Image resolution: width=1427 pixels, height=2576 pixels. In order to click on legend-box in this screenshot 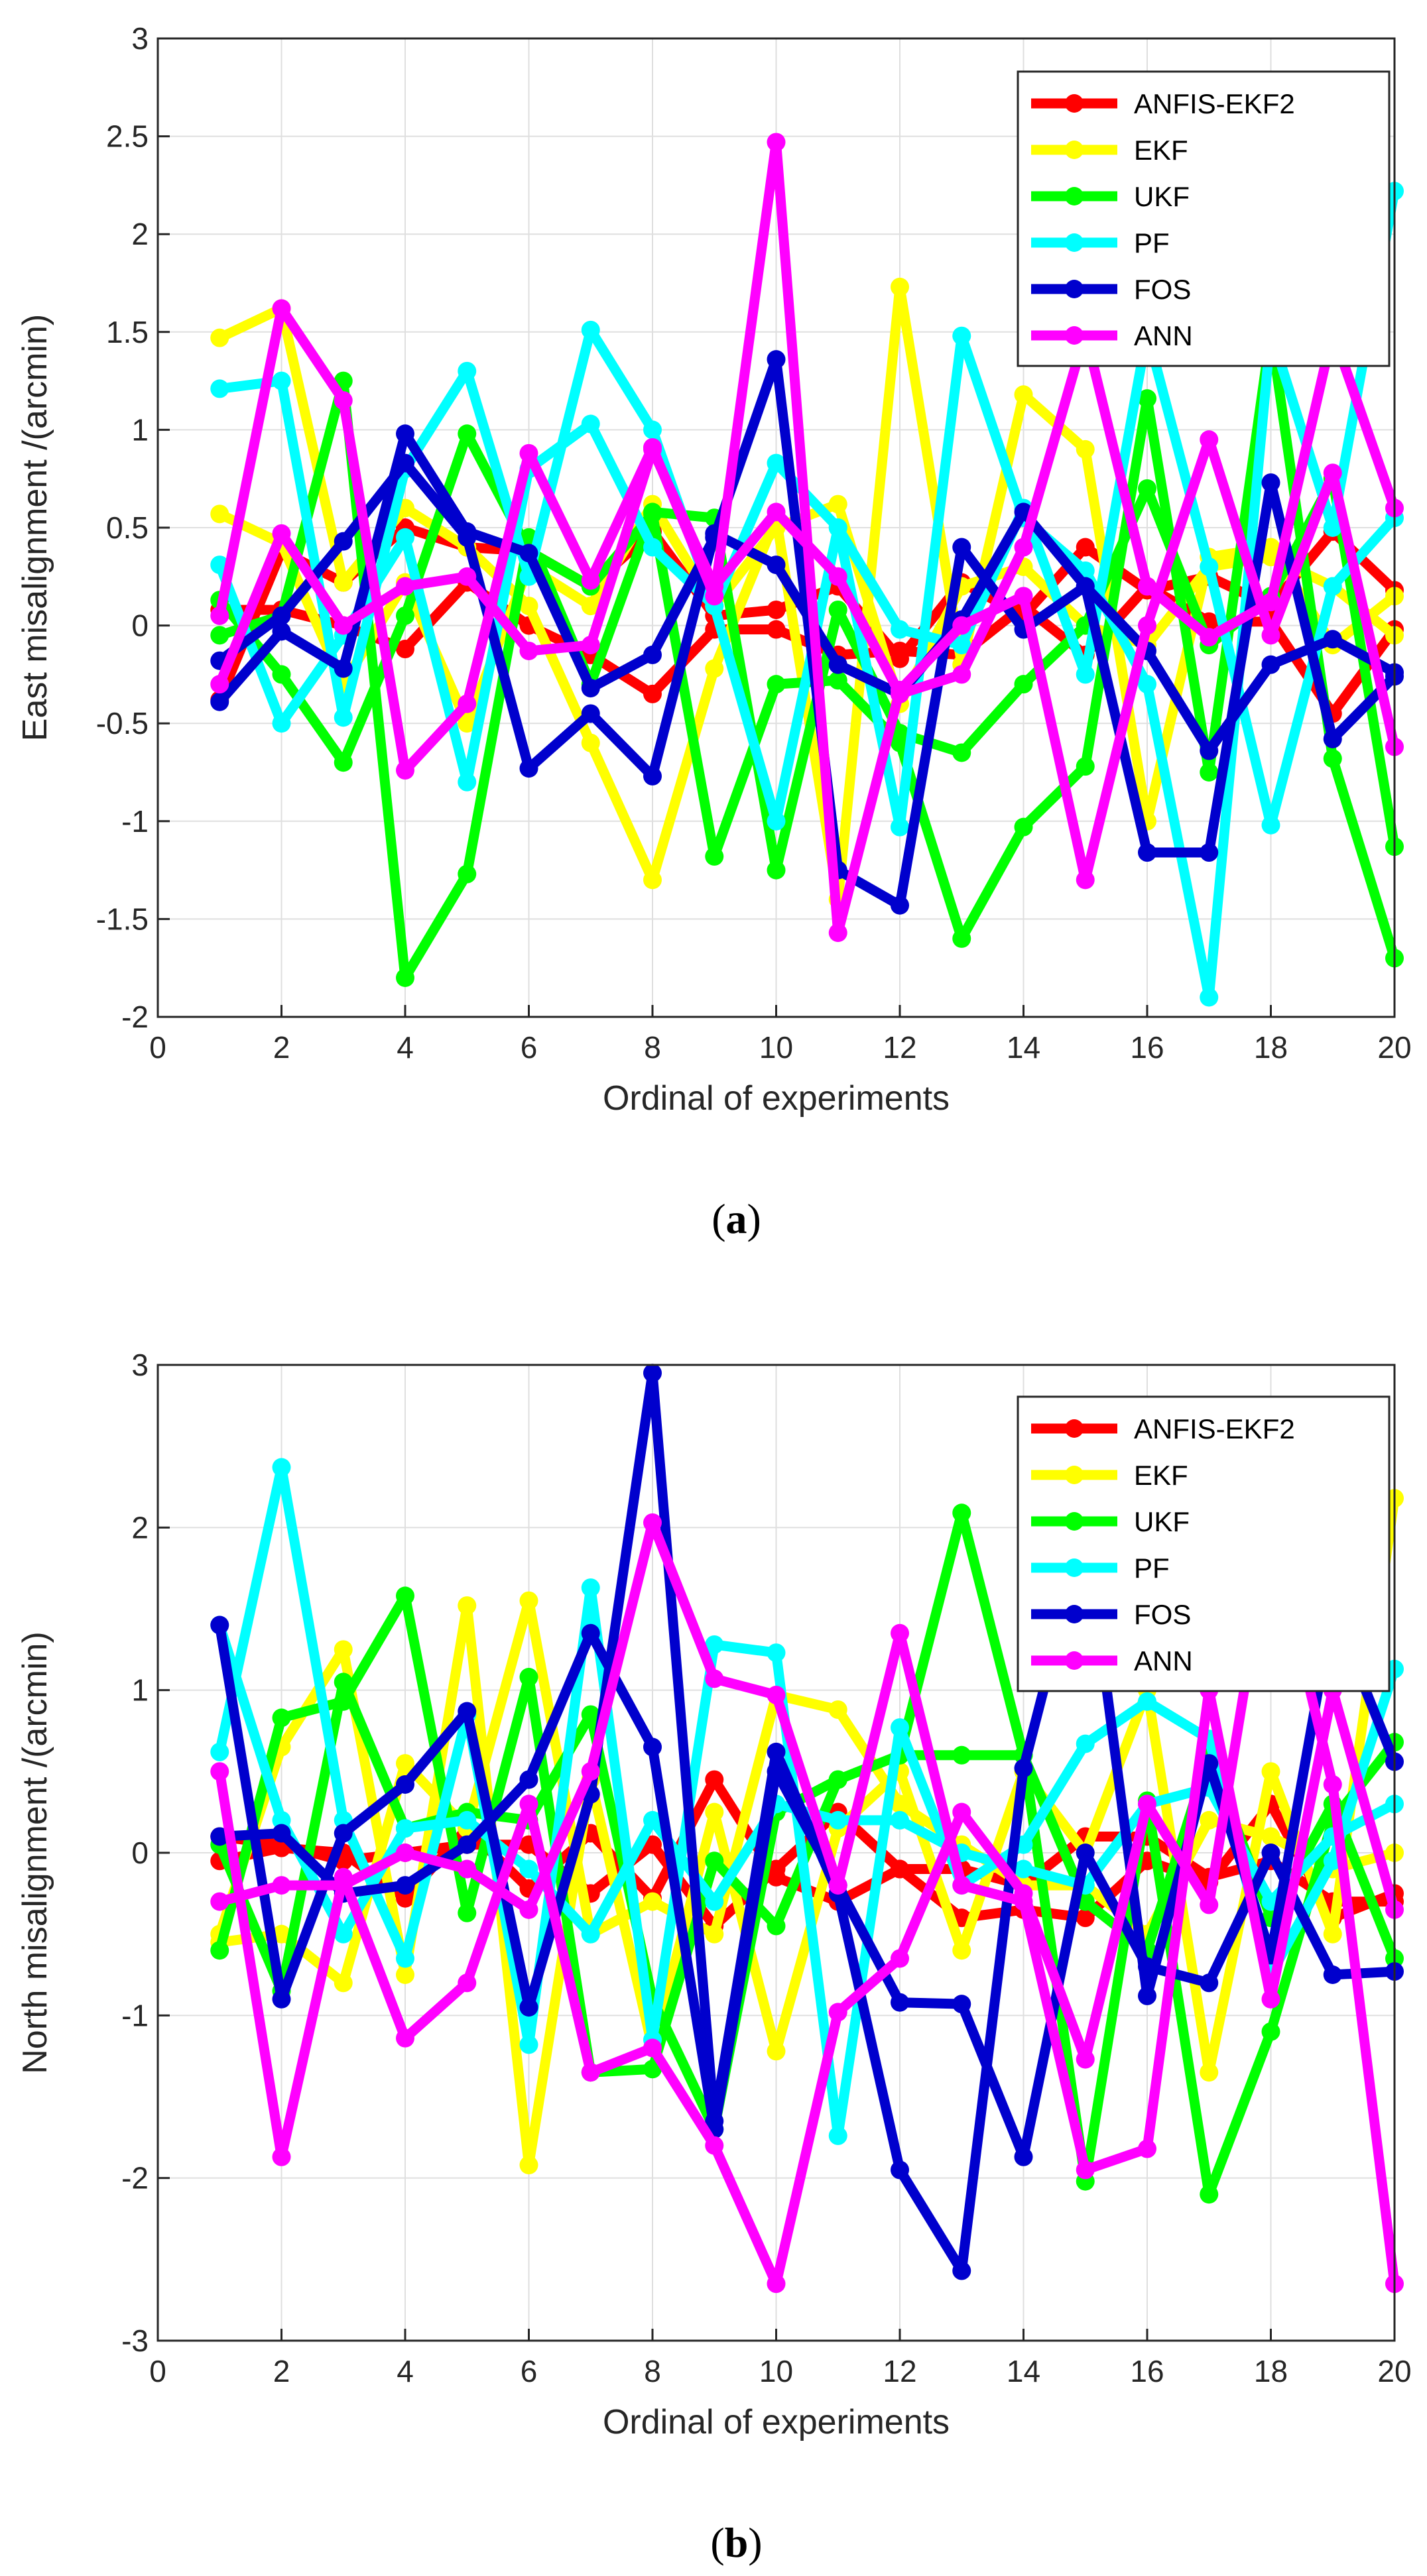, I will do `click(1204, 1544)`.